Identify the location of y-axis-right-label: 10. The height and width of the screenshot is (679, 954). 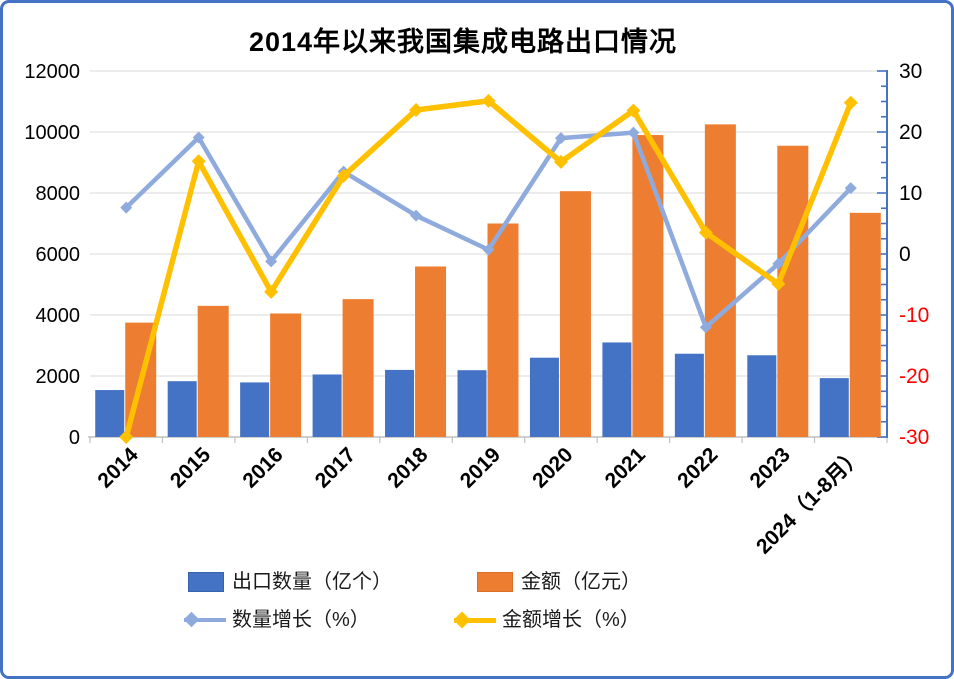
(910, 193).